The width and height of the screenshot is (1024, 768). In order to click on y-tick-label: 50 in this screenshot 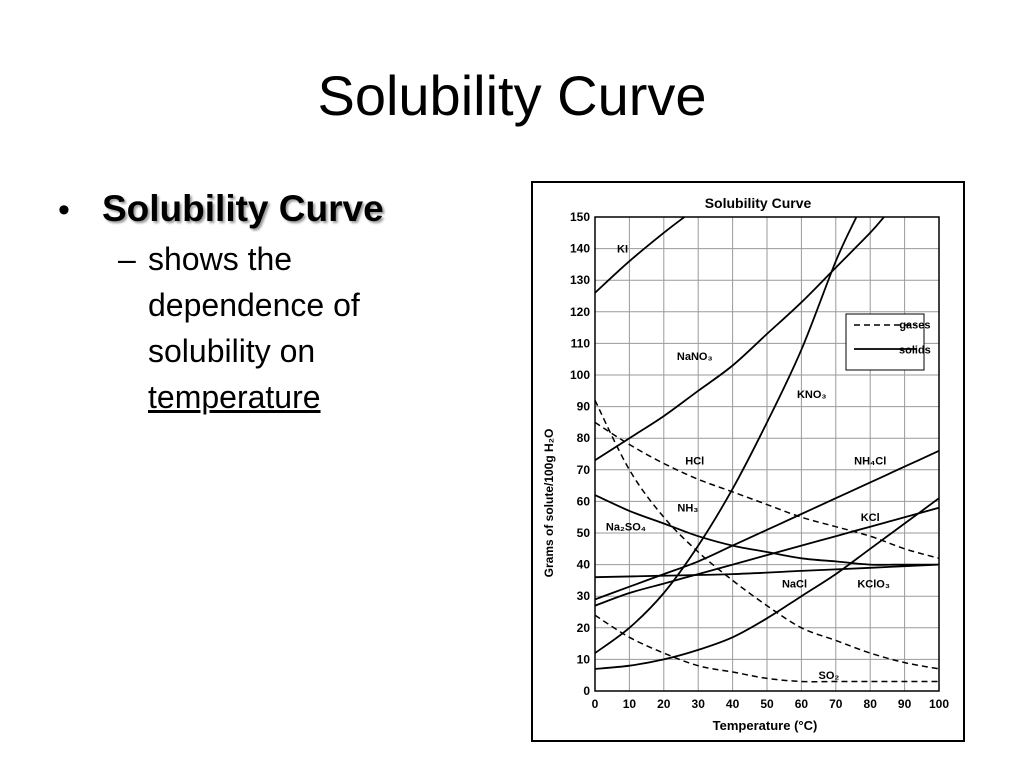, I will do `click(584, 533)`.